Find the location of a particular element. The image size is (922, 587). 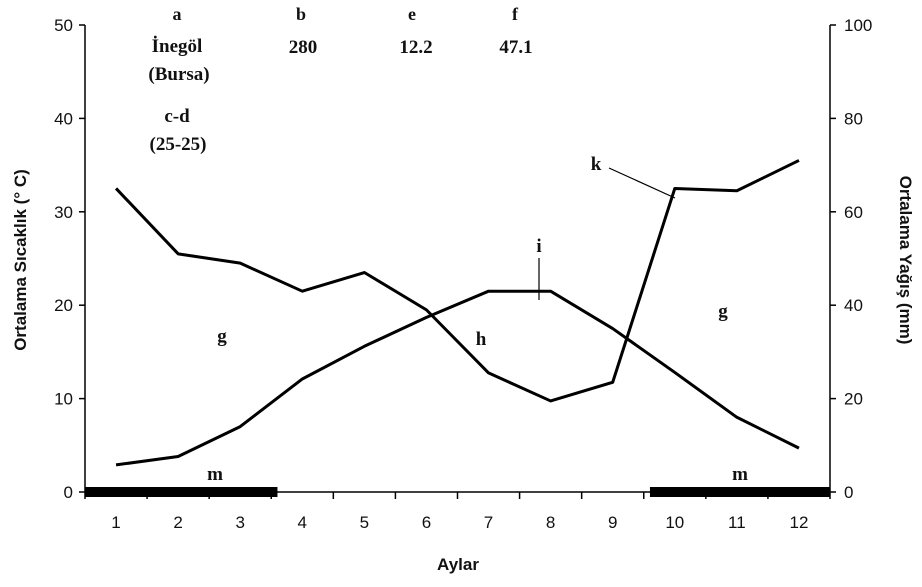

annotation-cd-value: (25-25) is located at coordinates (178, 144).